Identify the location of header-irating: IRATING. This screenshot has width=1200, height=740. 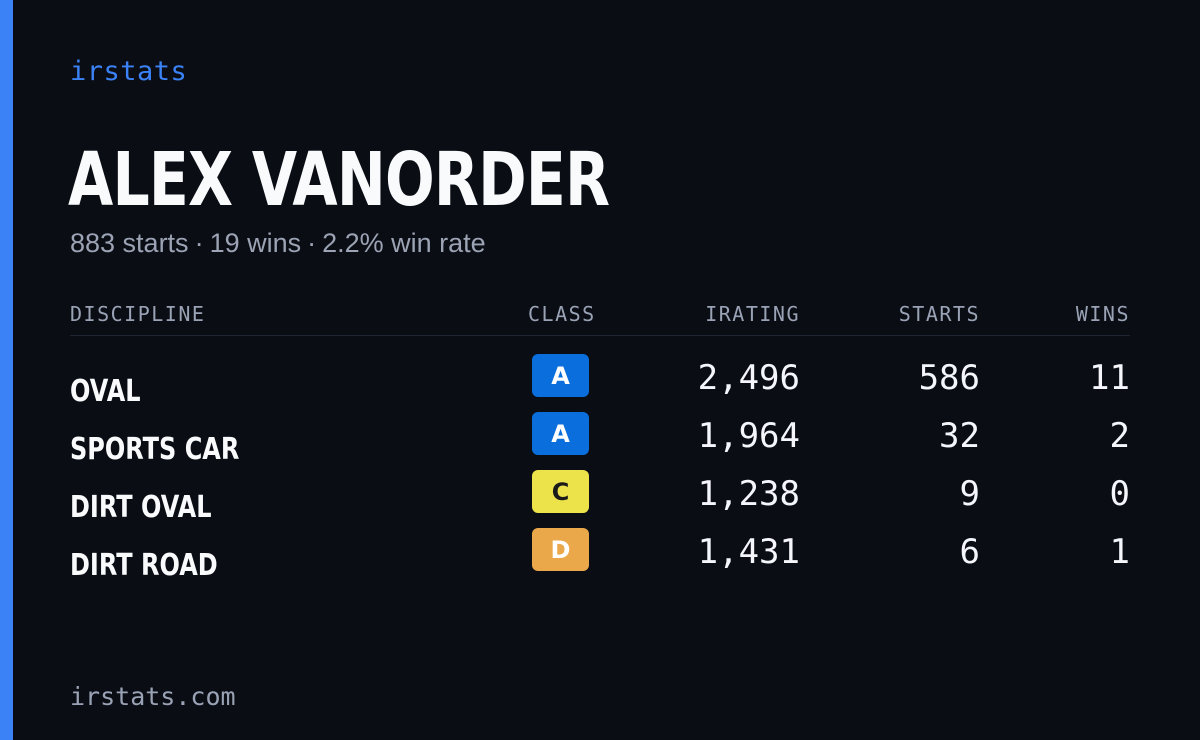
(752, 314).